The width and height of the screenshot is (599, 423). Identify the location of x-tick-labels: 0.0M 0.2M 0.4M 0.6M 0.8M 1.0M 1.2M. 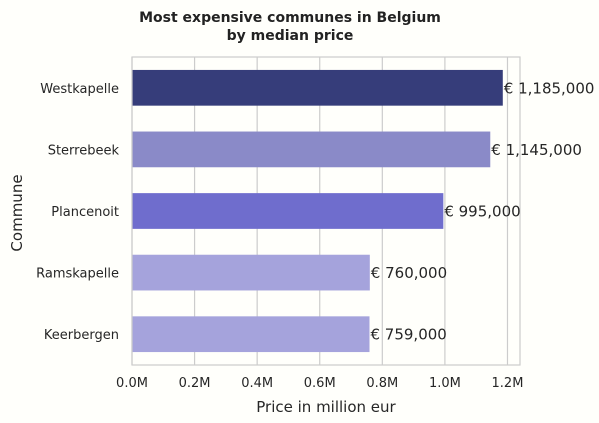
(319, 383).